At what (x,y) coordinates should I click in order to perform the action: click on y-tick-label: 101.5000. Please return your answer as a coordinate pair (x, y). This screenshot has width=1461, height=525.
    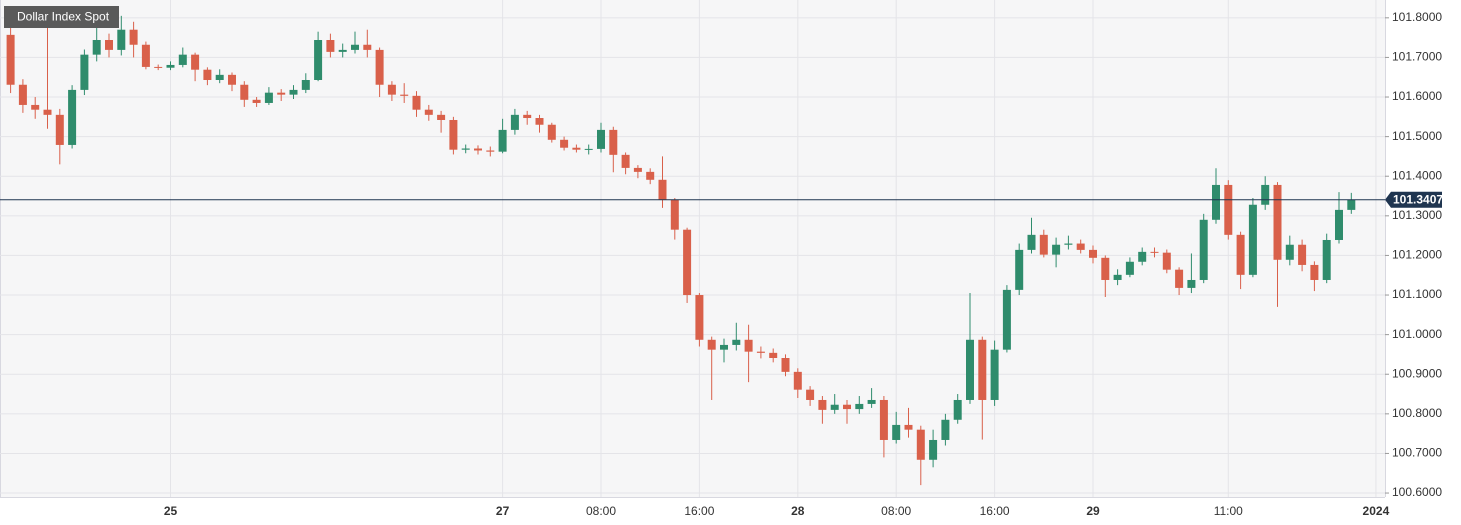
    Looking at the image, I should click on (1417, 136).